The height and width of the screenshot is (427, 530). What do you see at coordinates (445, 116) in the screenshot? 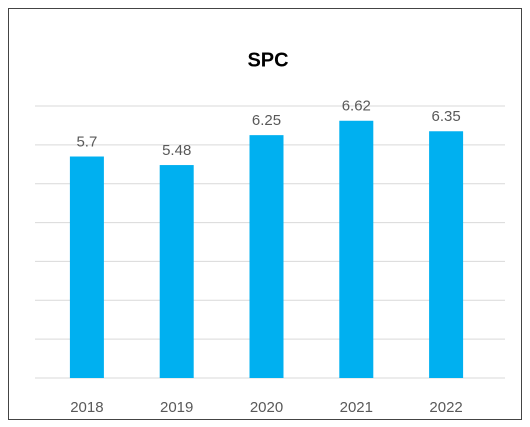
I see `data-label: 6.35` at bounding box center [445, 116].